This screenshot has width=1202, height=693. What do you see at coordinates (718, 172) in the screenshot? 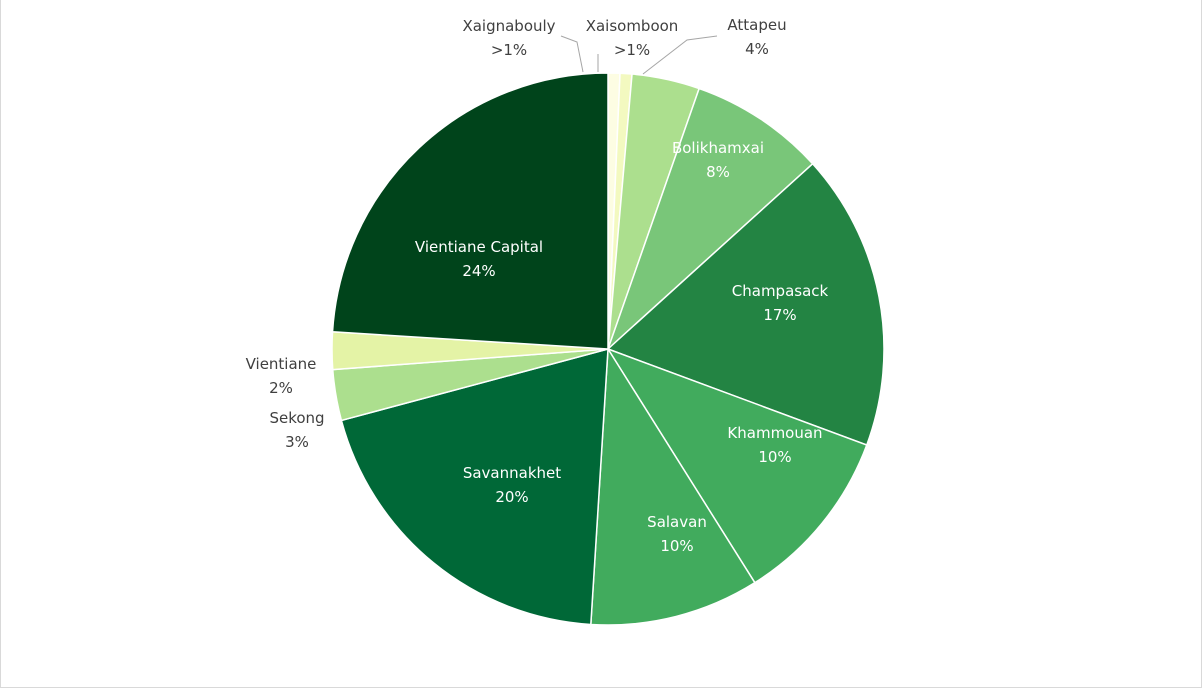
I see `slice-percent-label-bolikhamxai: 8%` at bounding box center [718, 172].